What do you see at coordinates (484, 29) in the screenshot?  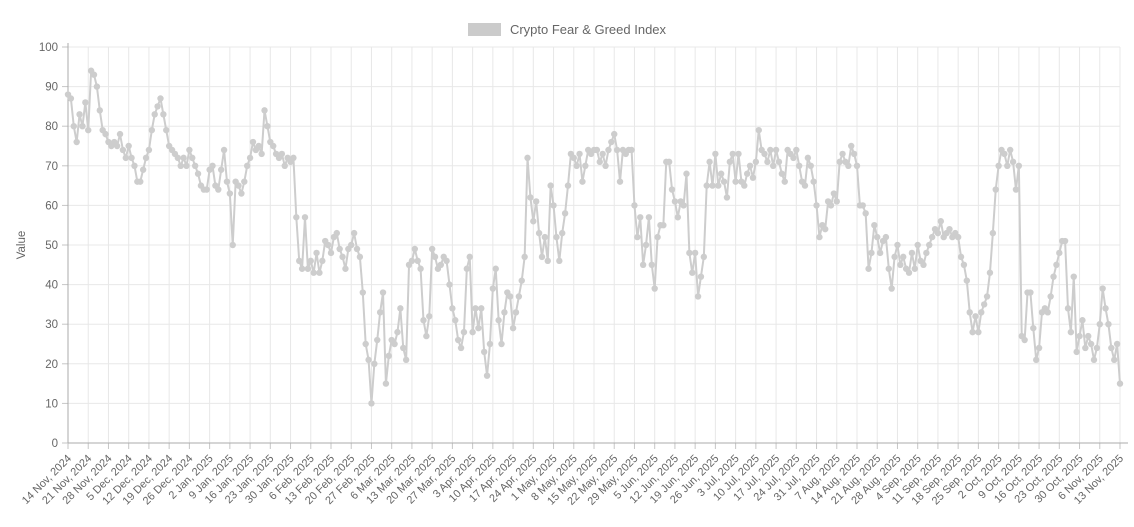 I see `legend-swatch-icon` at bounding box center [484, 29].